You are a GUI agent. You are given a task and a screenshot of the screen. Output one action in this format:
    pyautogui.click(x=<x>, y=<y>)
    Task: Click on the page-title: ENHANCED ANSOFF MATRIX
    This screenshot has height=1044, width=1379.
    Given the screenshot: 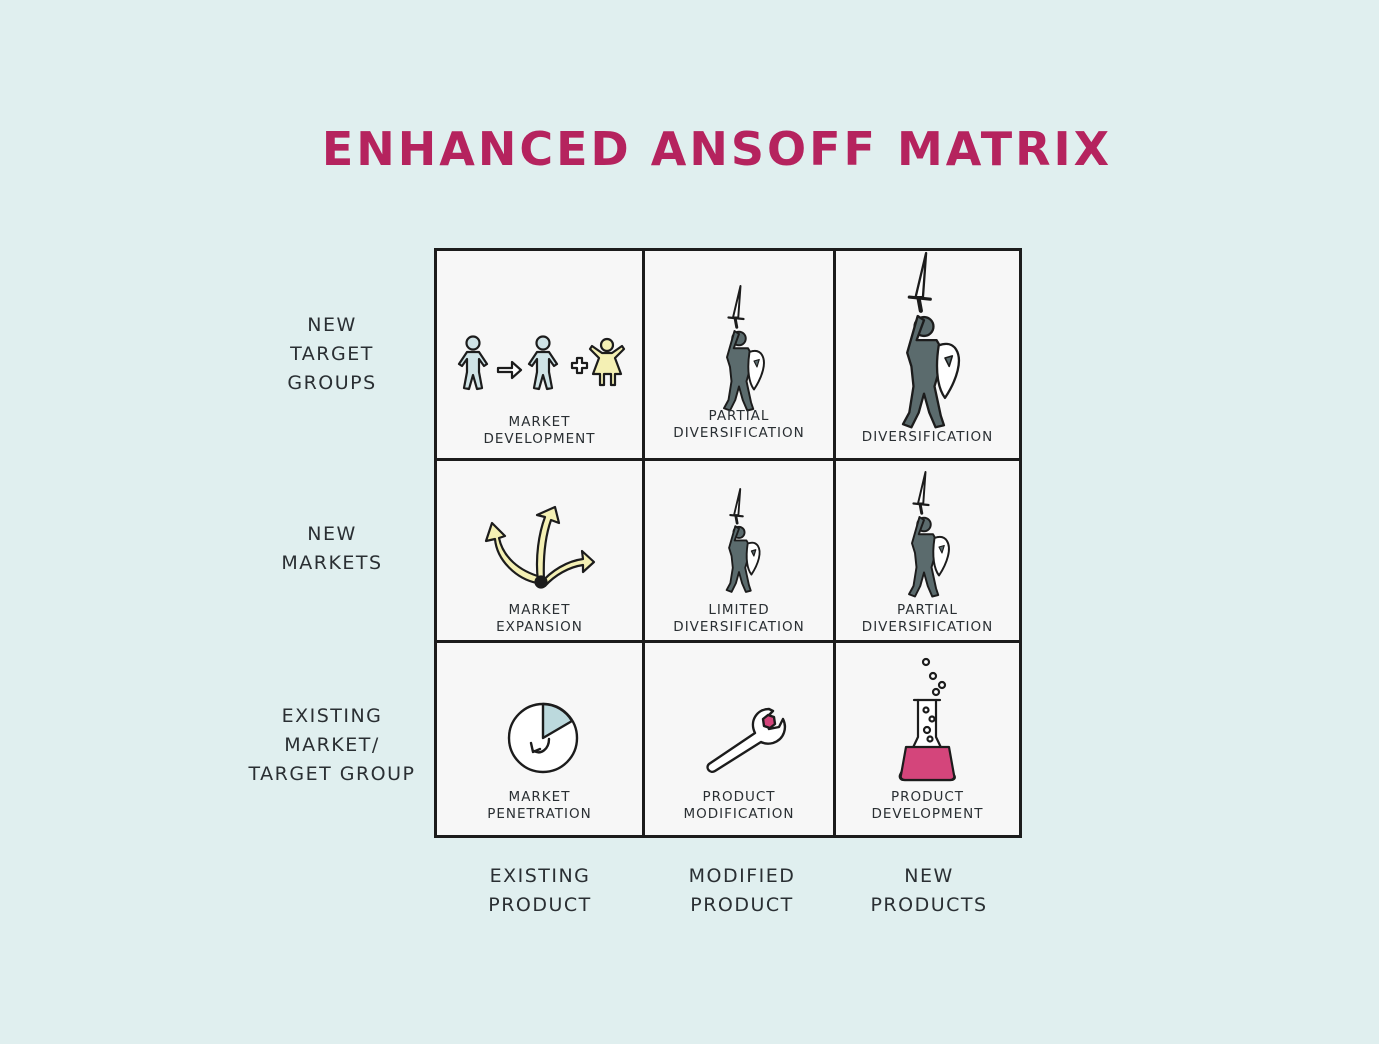 What is the action you would take?
    pyautogui.click(x=717, y=149)
    